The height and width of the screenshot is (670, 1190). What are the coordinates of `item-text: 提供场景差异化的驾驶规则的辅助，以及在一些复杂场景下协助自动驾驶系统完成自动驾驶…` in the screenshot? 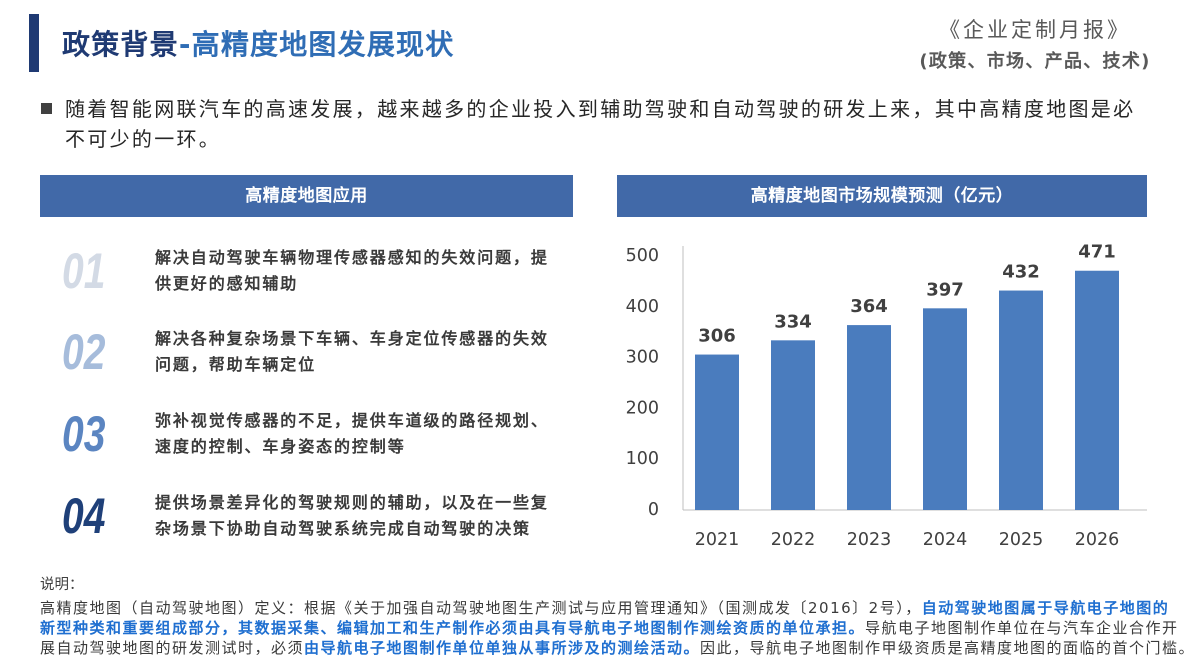 It's located at (352, 515).